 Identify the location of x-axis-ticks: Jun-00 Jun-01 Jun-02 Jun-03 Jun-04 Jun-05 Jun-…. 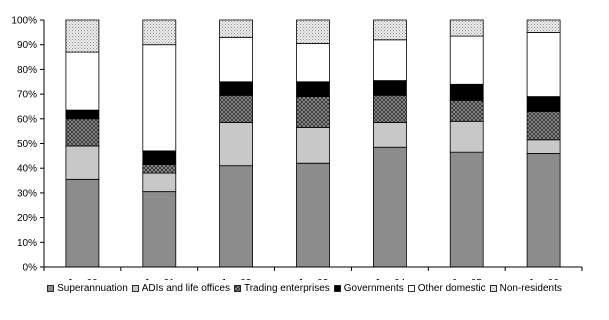
(313, 273).